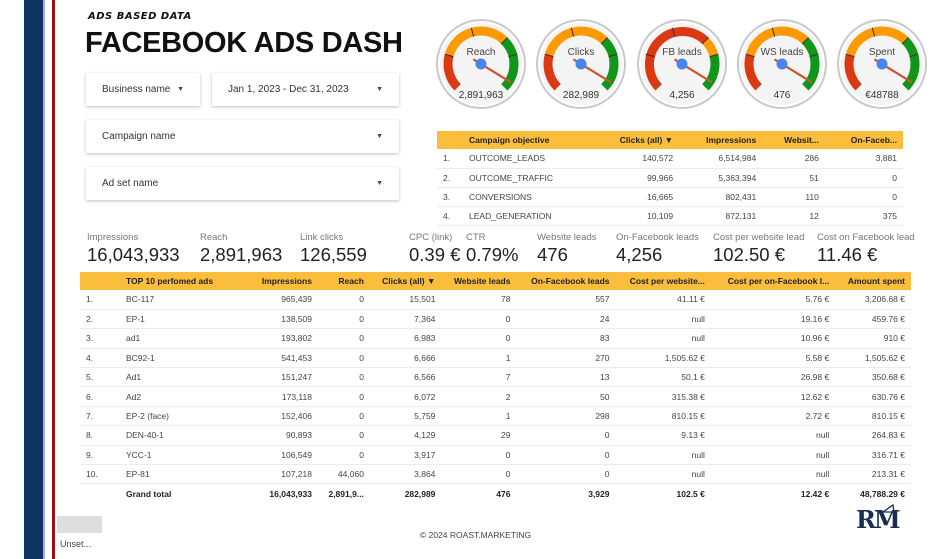 The image size is (939, 559). I want to click on cell-website-leads: 29, so click(479, 435).